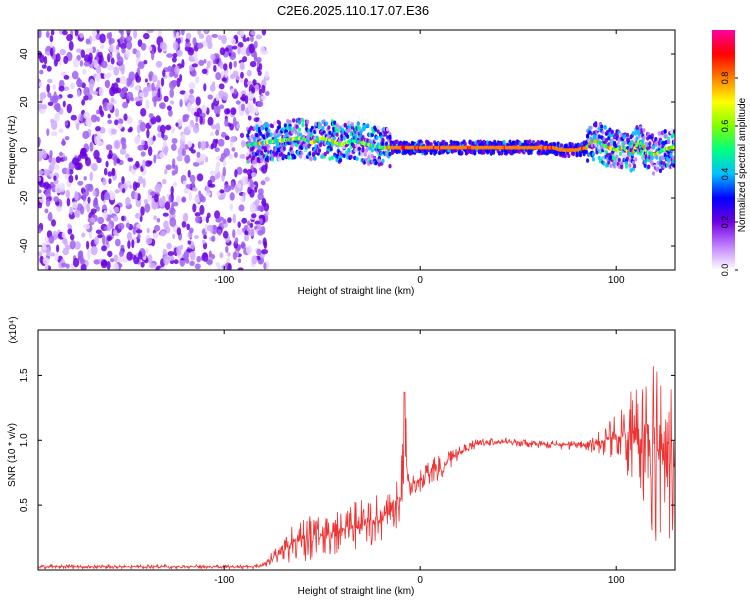 This screenshot has width=750, height=600. What do you see at coordinates (24, 440) in the screenshot?
I see `y-tick-label: 1.0` at bounding box center [24, 440].